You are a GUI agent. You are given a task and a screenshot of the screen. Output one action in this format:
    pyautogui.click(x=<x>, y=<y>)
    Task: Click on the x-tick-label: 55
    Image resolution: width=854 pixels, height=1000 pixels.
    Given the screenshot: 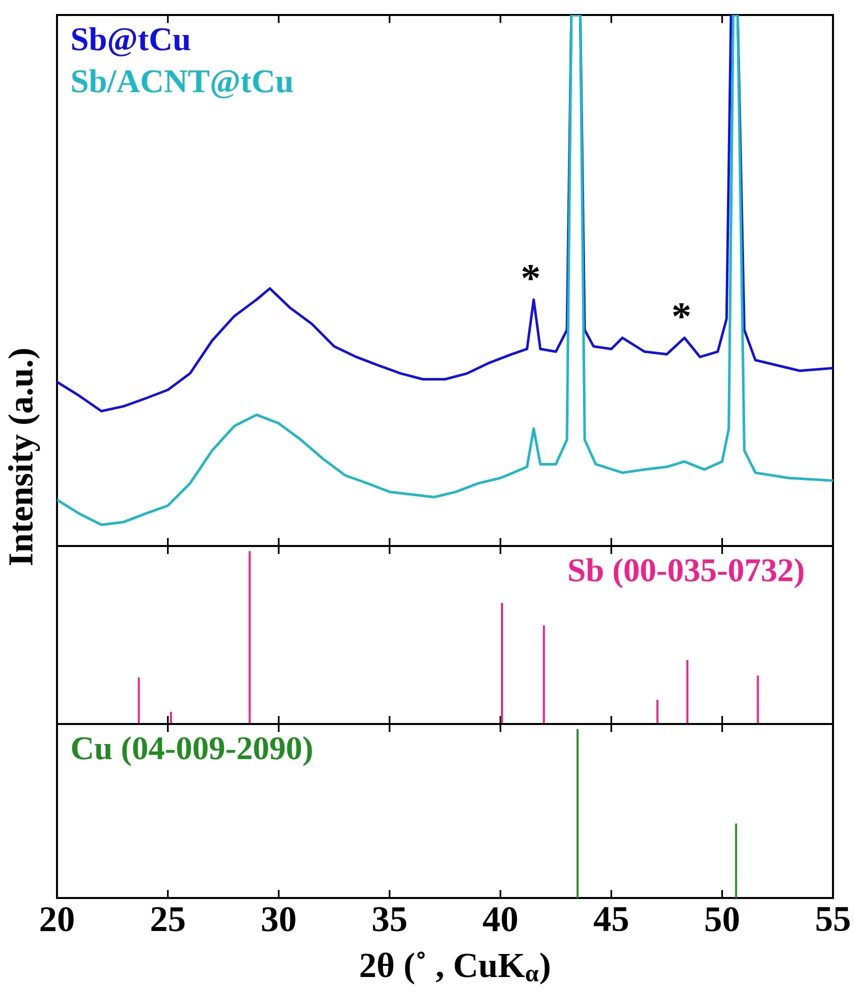 What is the action you would take?
    pyautogui.click(x=833, y=919)
    